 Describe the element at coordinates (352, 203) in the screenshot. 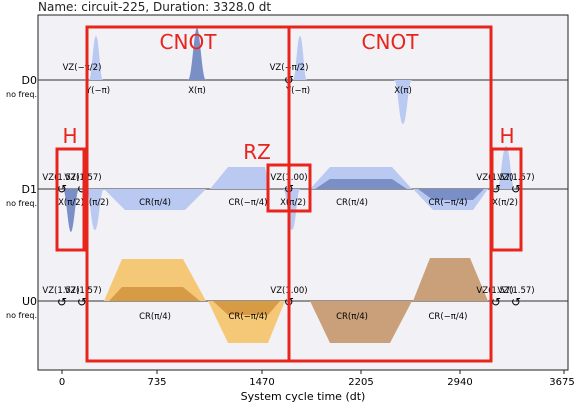

I see `d1-cr3-label: CR(π/4)` at that location.